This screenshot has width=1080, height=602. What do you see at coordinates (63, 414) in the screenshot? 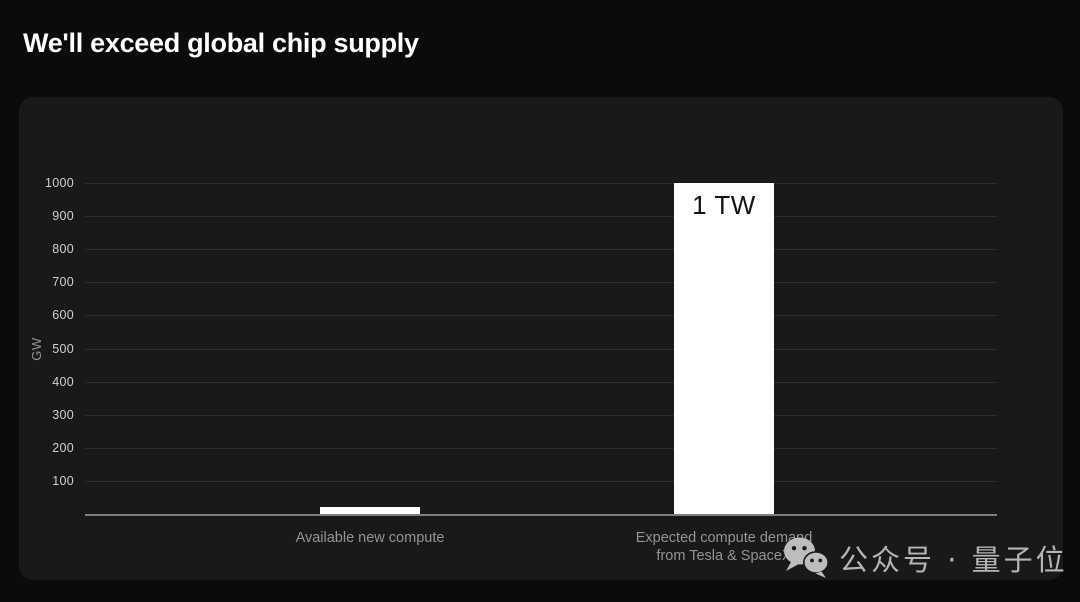
I see `y-tick-label-300: 300` at bounding box center [63, 414].